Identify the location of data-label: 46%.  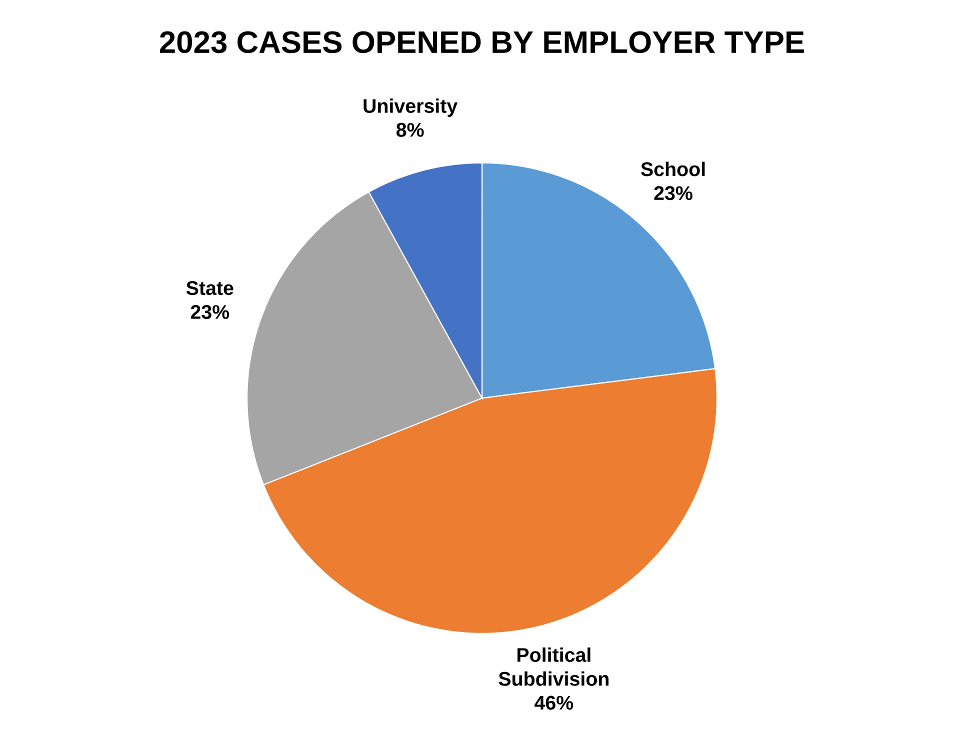
(554, 703).